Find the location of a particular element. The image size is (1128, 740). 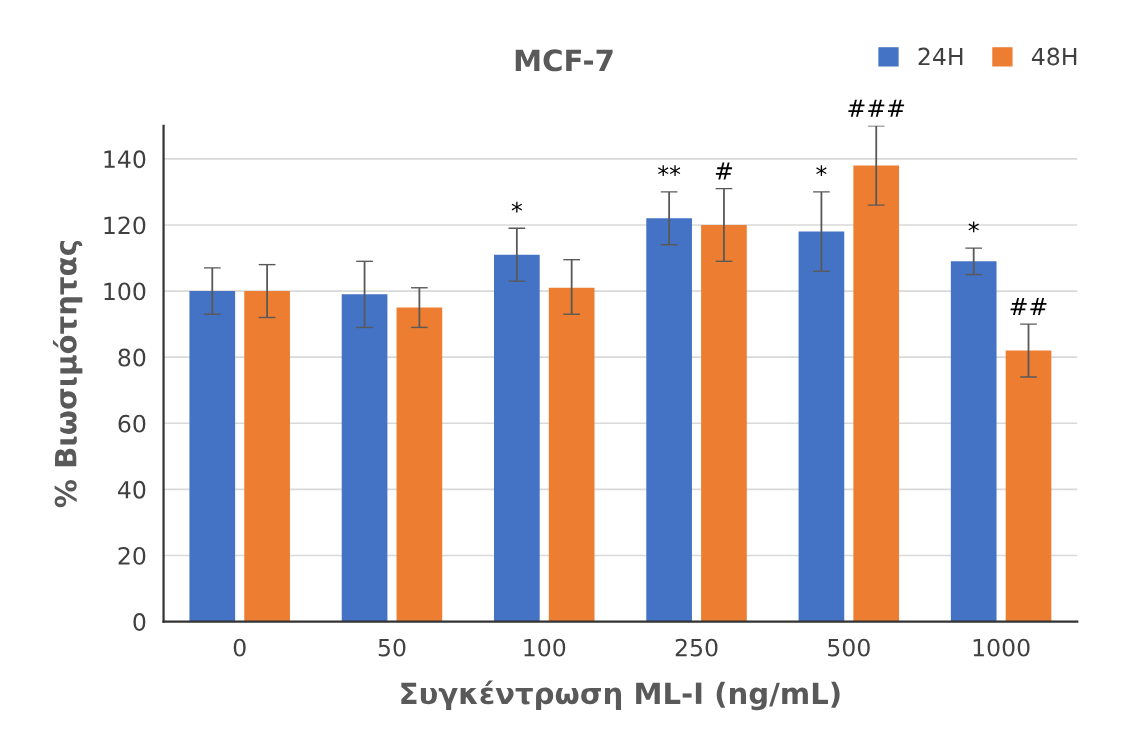

y-tick-label: 60 is located at coordinates (132, 423).